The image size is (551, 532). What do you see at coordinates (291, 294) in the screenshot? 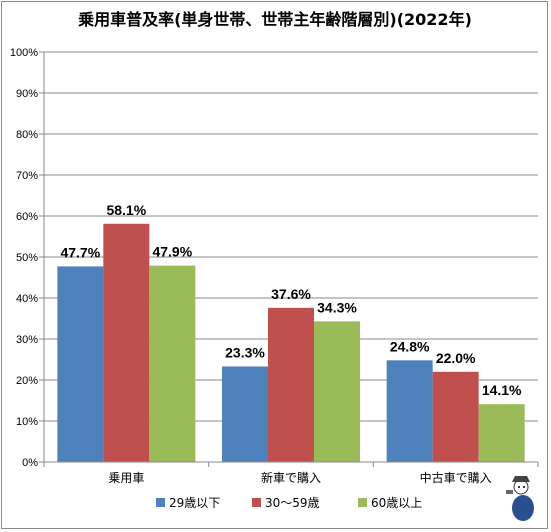
I see `data-label: 37.6%` at bounding box center [291, 294].